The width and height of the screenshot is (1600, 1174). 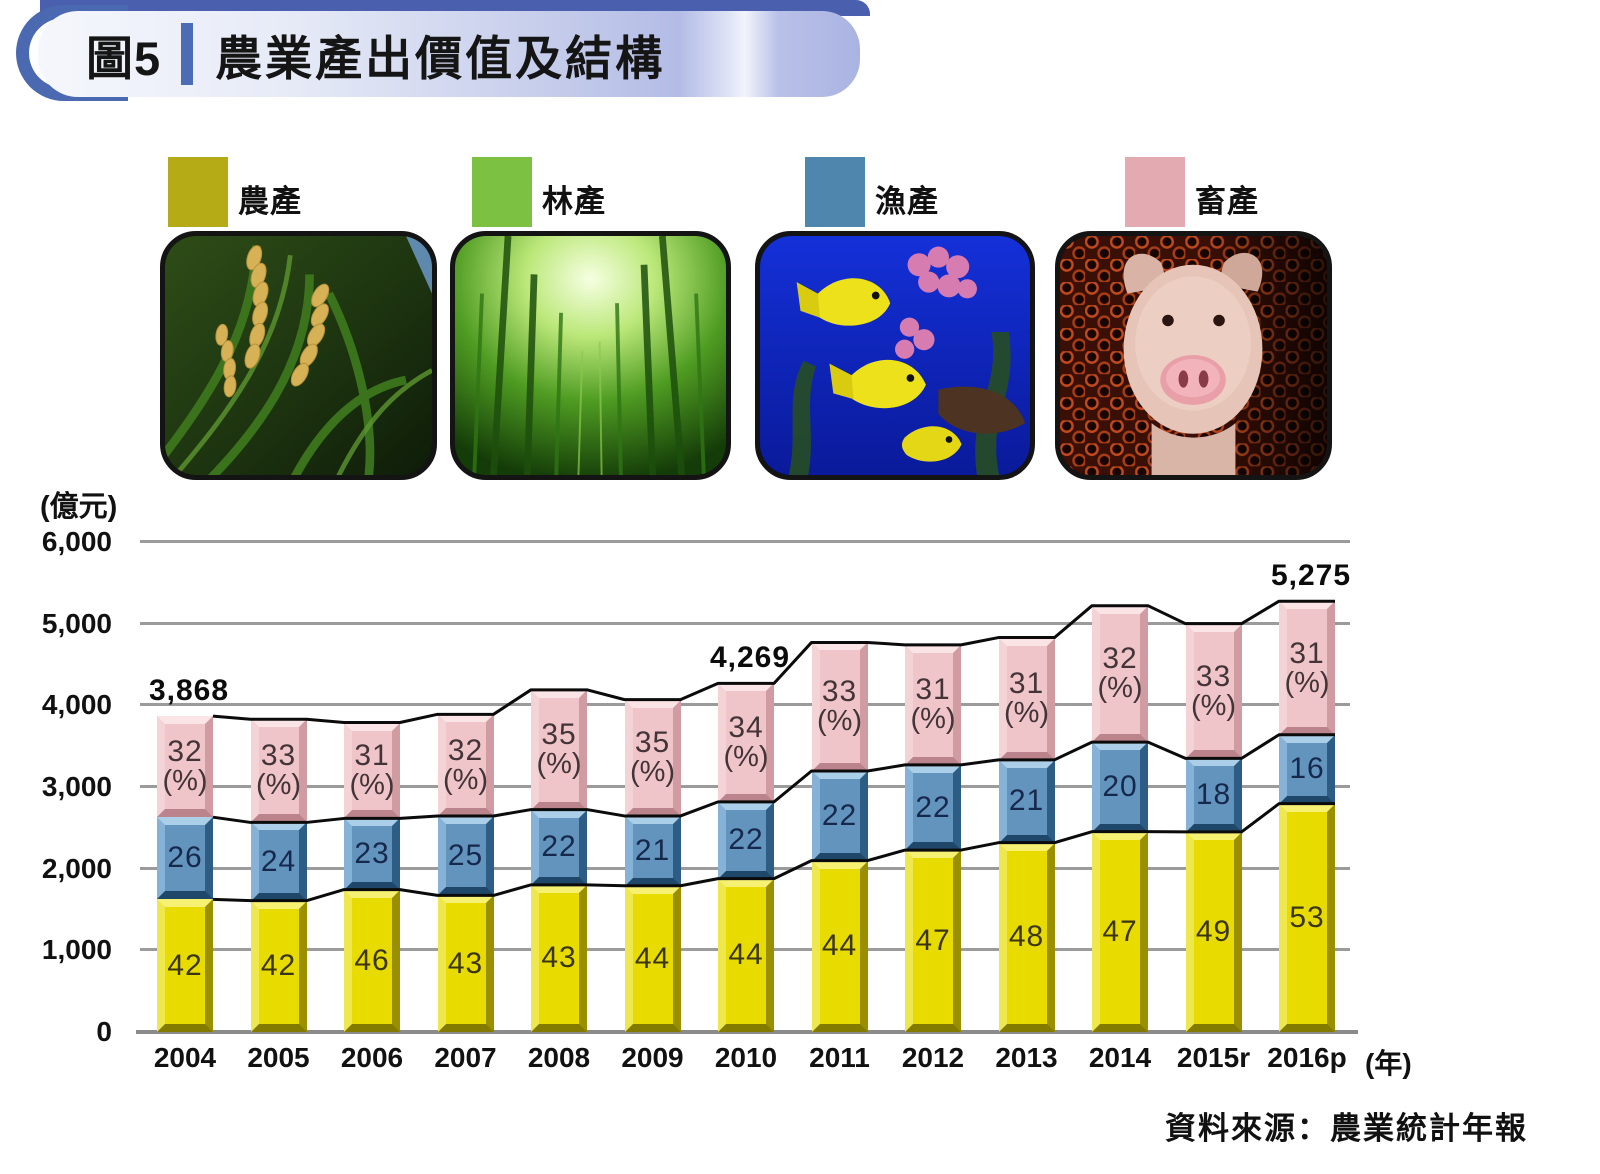 What do you see at coordinates (1120, 659) in the screenshot?
I see `segment-value: 32` at bounding box center [1120, 659].